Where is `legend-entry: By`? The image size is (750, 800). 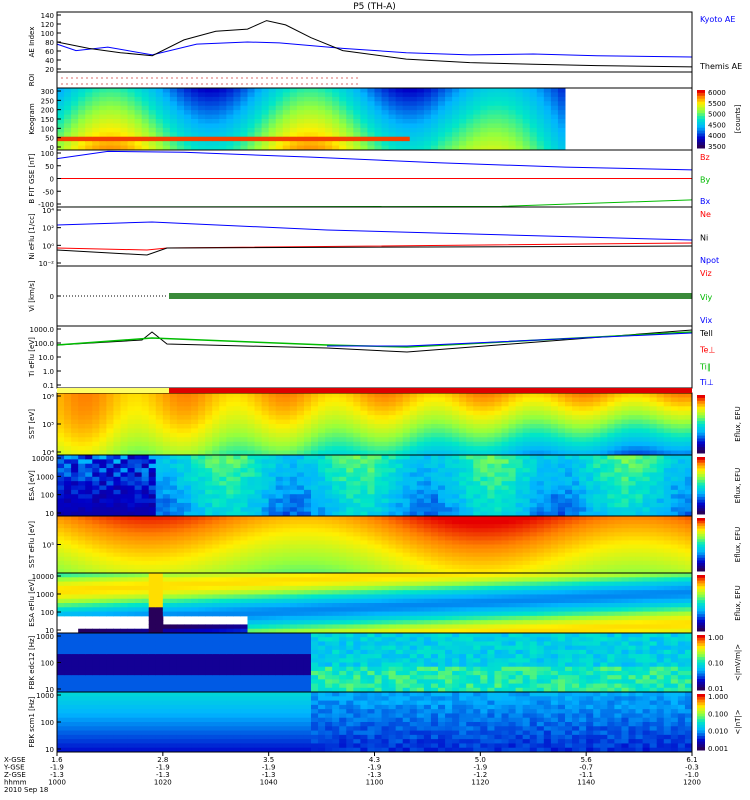 legend-entry: By is located at coordinates (705, 180).